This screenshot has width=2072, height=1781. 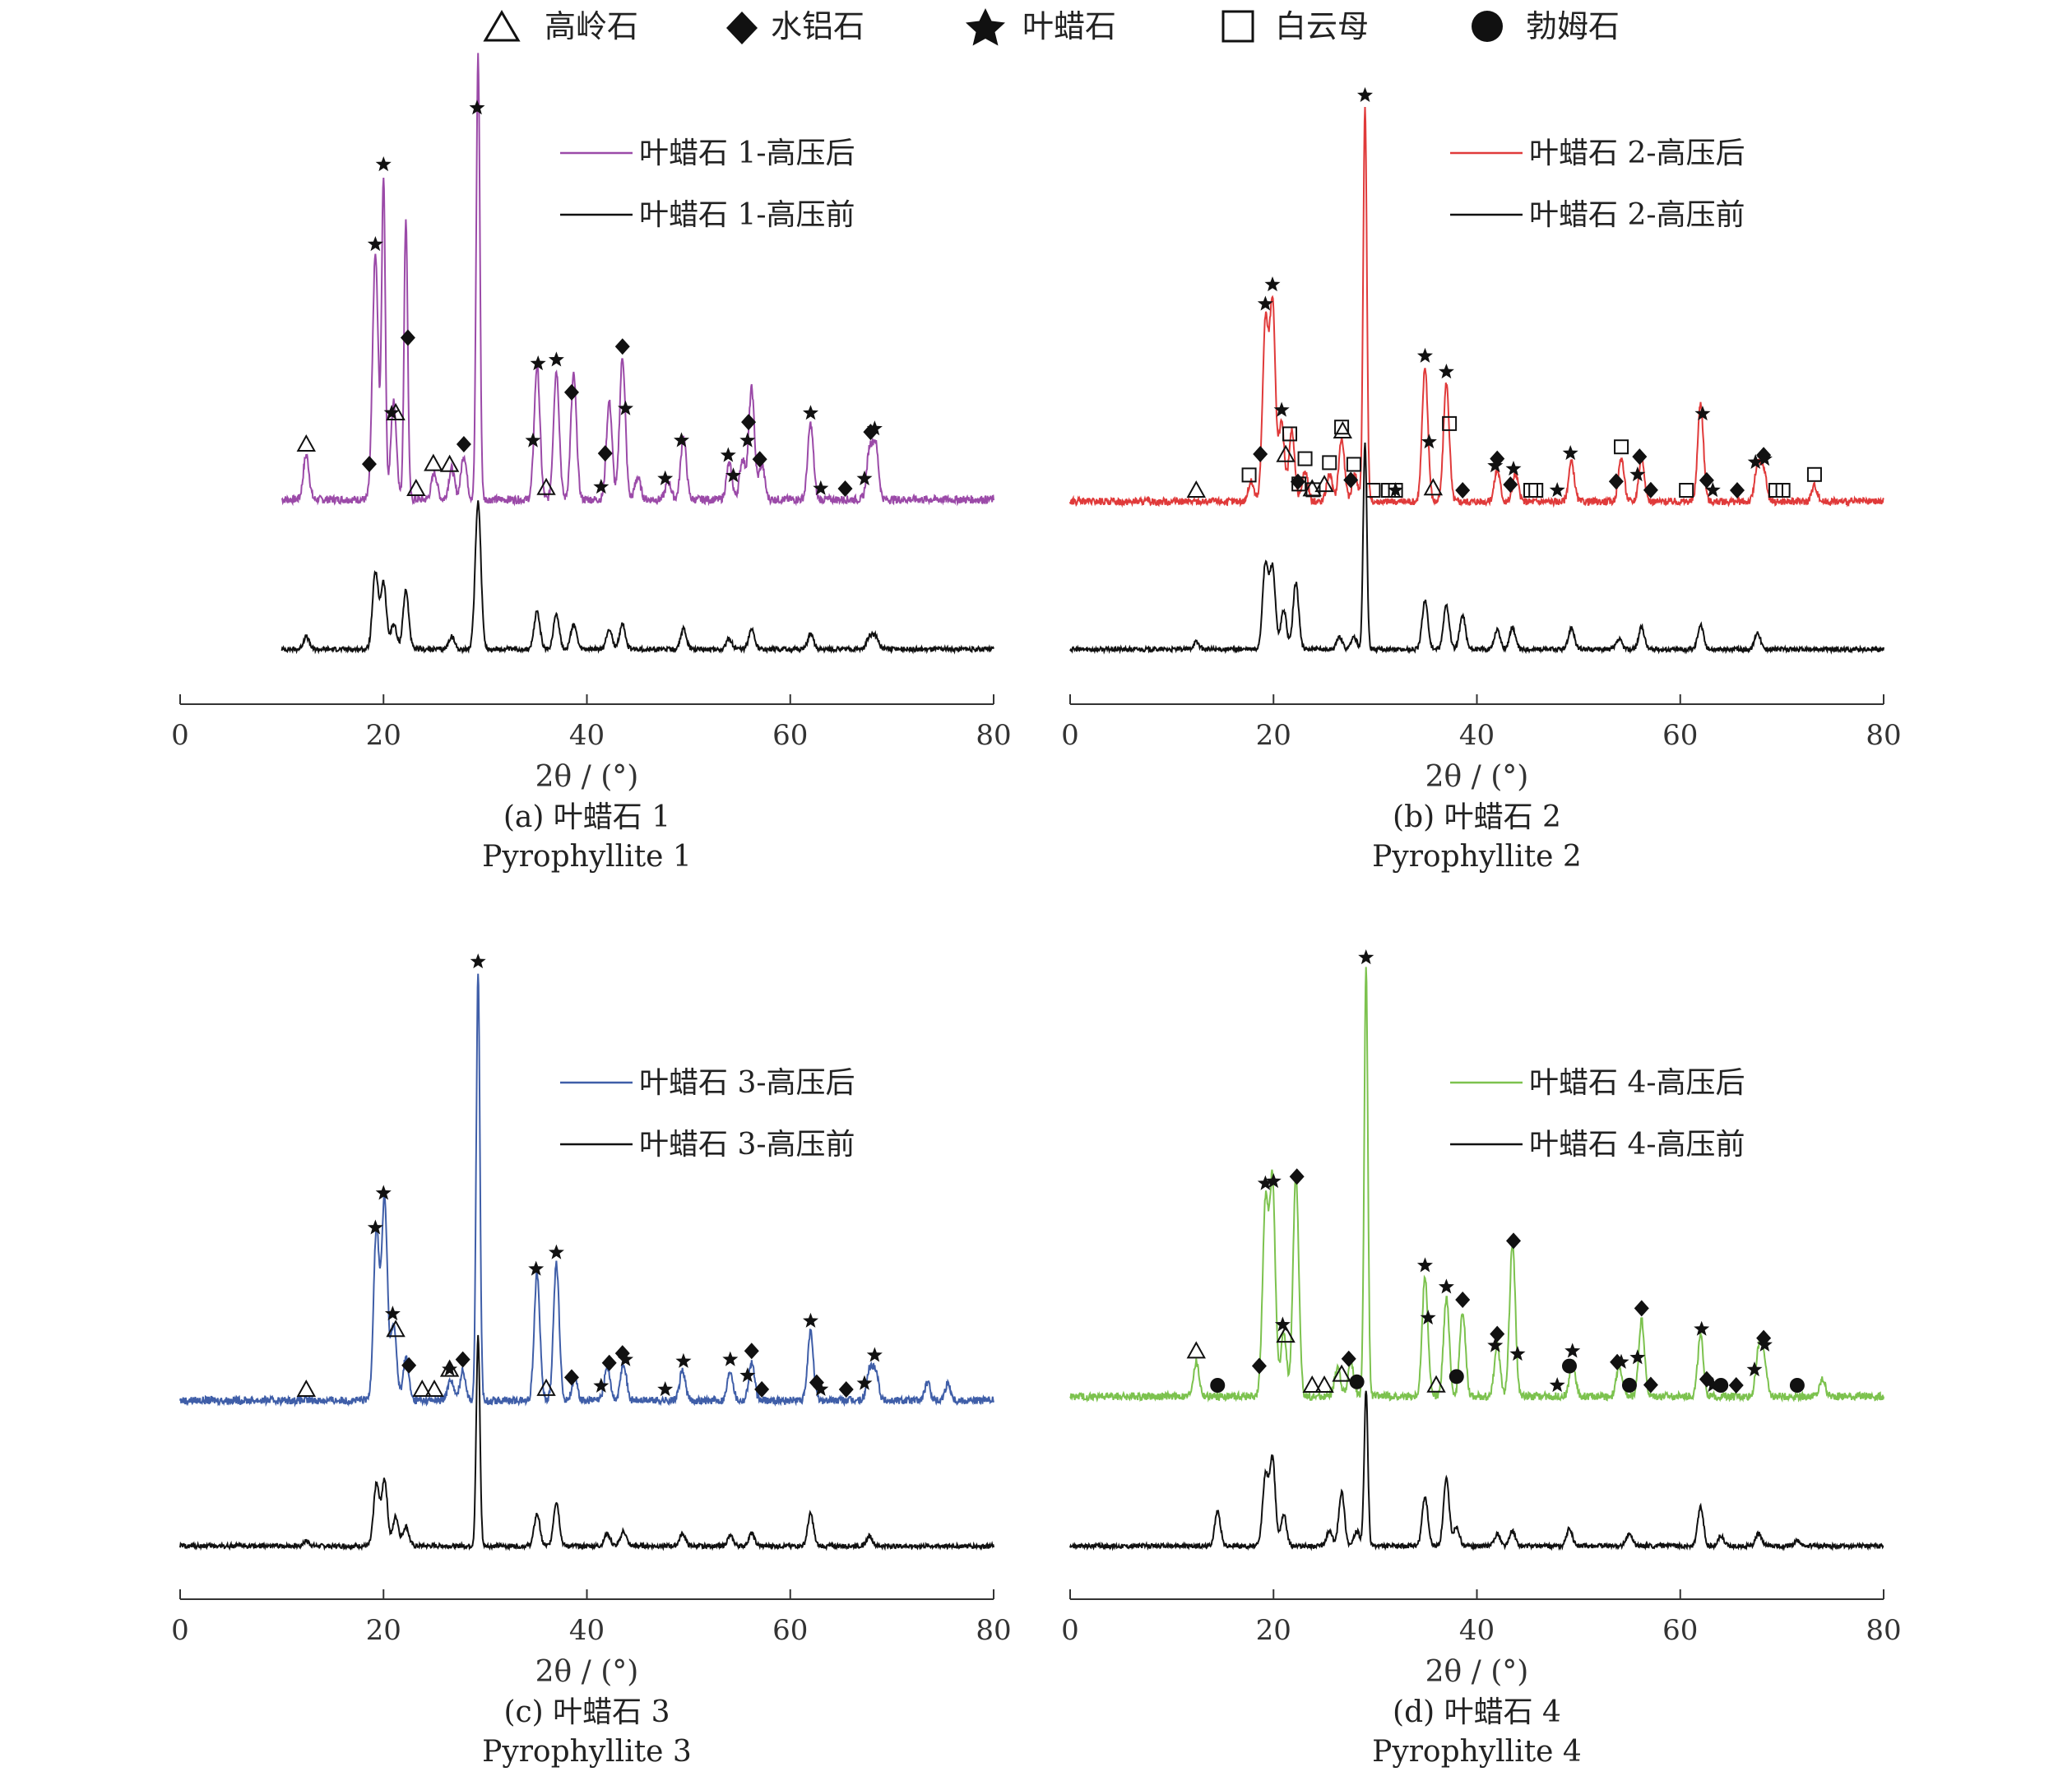 What do you see at coordinates (586, 817) in the screenshot?
I see `caption-cn: (a) 叶蜡石 1` at bounding box center [586, 817].